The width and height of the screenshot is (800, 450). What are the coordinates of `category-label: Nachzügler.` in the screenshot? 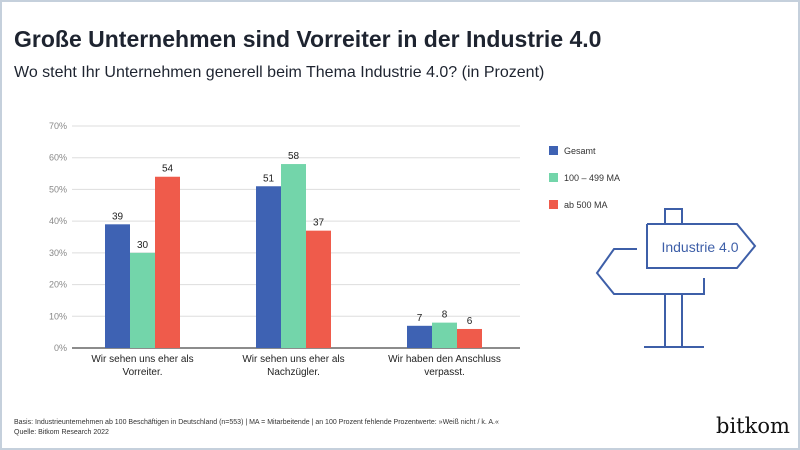 It's located at (293, 372).